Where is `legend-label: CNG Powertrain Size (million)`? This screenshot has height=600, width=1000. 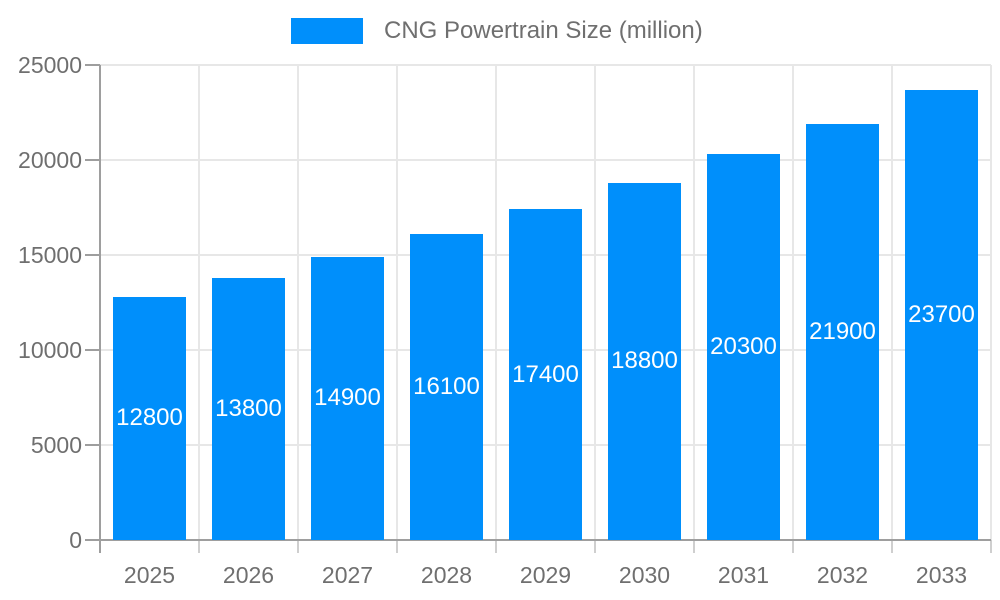
legend-label: CNG Powertrain Size (million) is located at coordinates (543, 30).